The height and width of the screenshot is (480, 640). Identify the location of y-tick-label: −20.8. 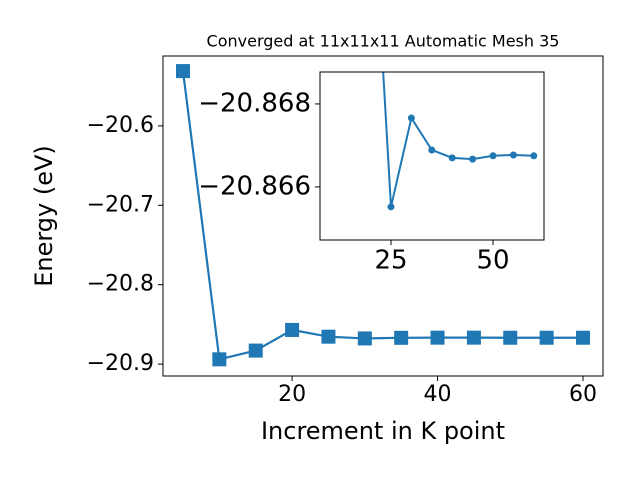
(120, 284).